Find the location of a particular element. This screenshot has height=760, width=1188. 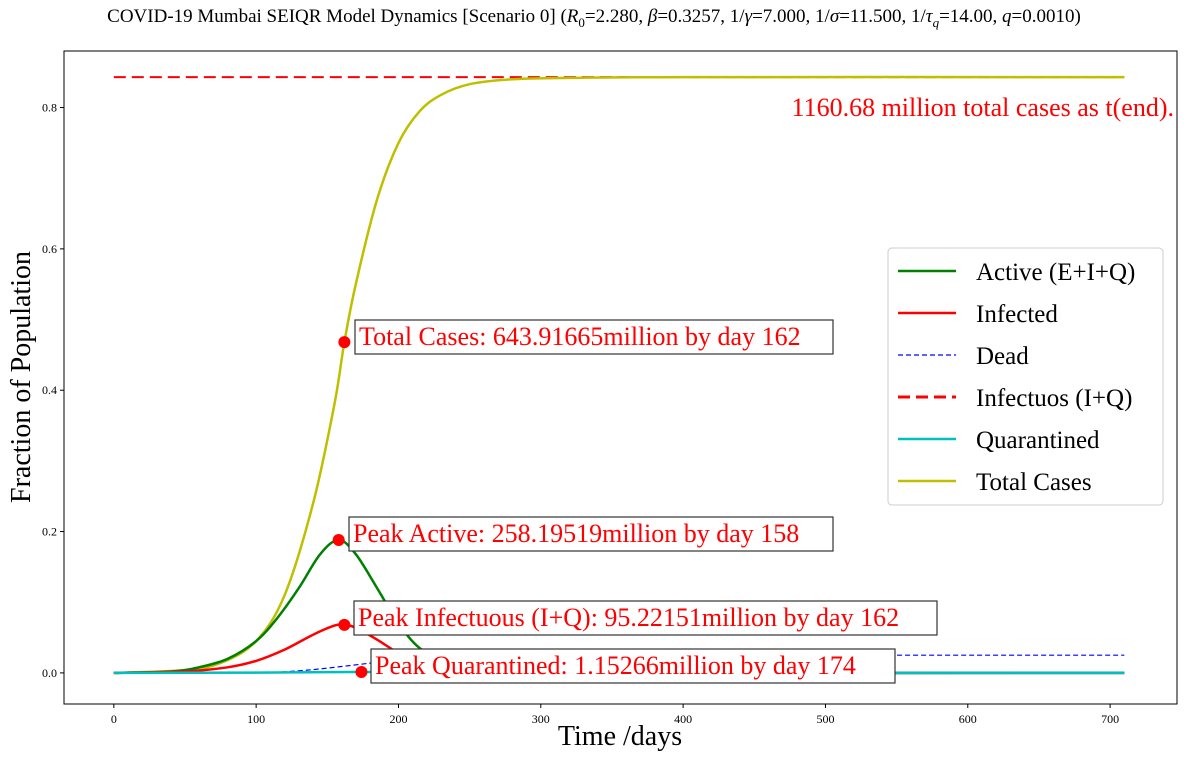

x-axis-label: Time /days is located at coordinates (620, 736).